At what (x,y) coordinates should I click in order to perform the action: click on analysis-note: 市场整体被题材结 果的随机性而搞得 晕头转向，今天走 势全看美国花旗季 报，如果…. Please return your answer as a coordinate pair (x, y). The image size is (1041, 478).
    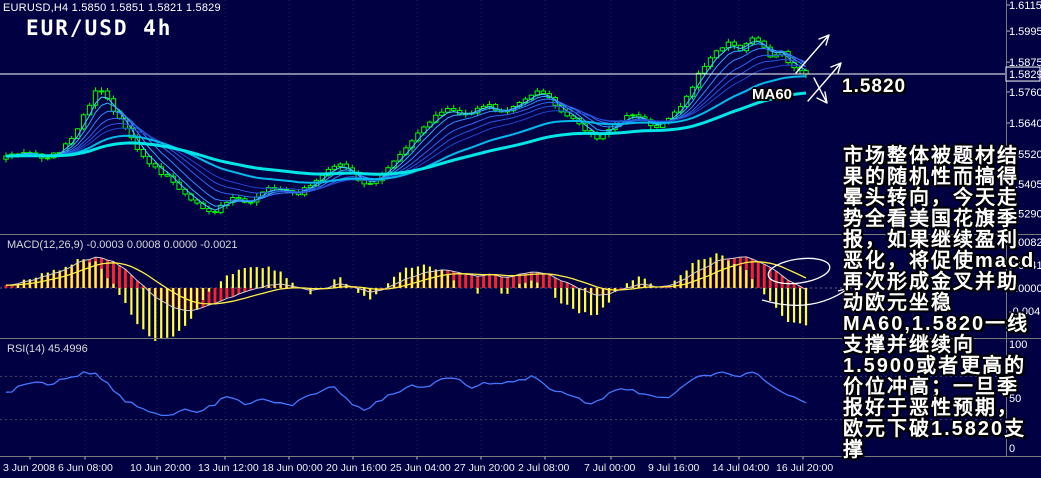
    Looking at the image, I should click on (939, 303).